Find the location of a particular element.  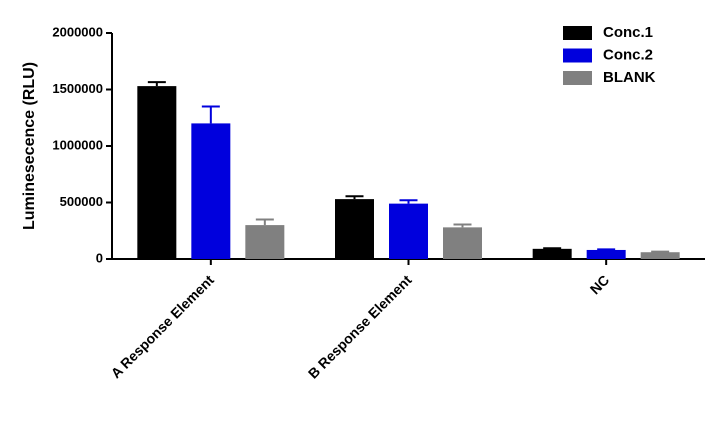

x-tick-label: A Response Element is located at coordinates (163, 327).